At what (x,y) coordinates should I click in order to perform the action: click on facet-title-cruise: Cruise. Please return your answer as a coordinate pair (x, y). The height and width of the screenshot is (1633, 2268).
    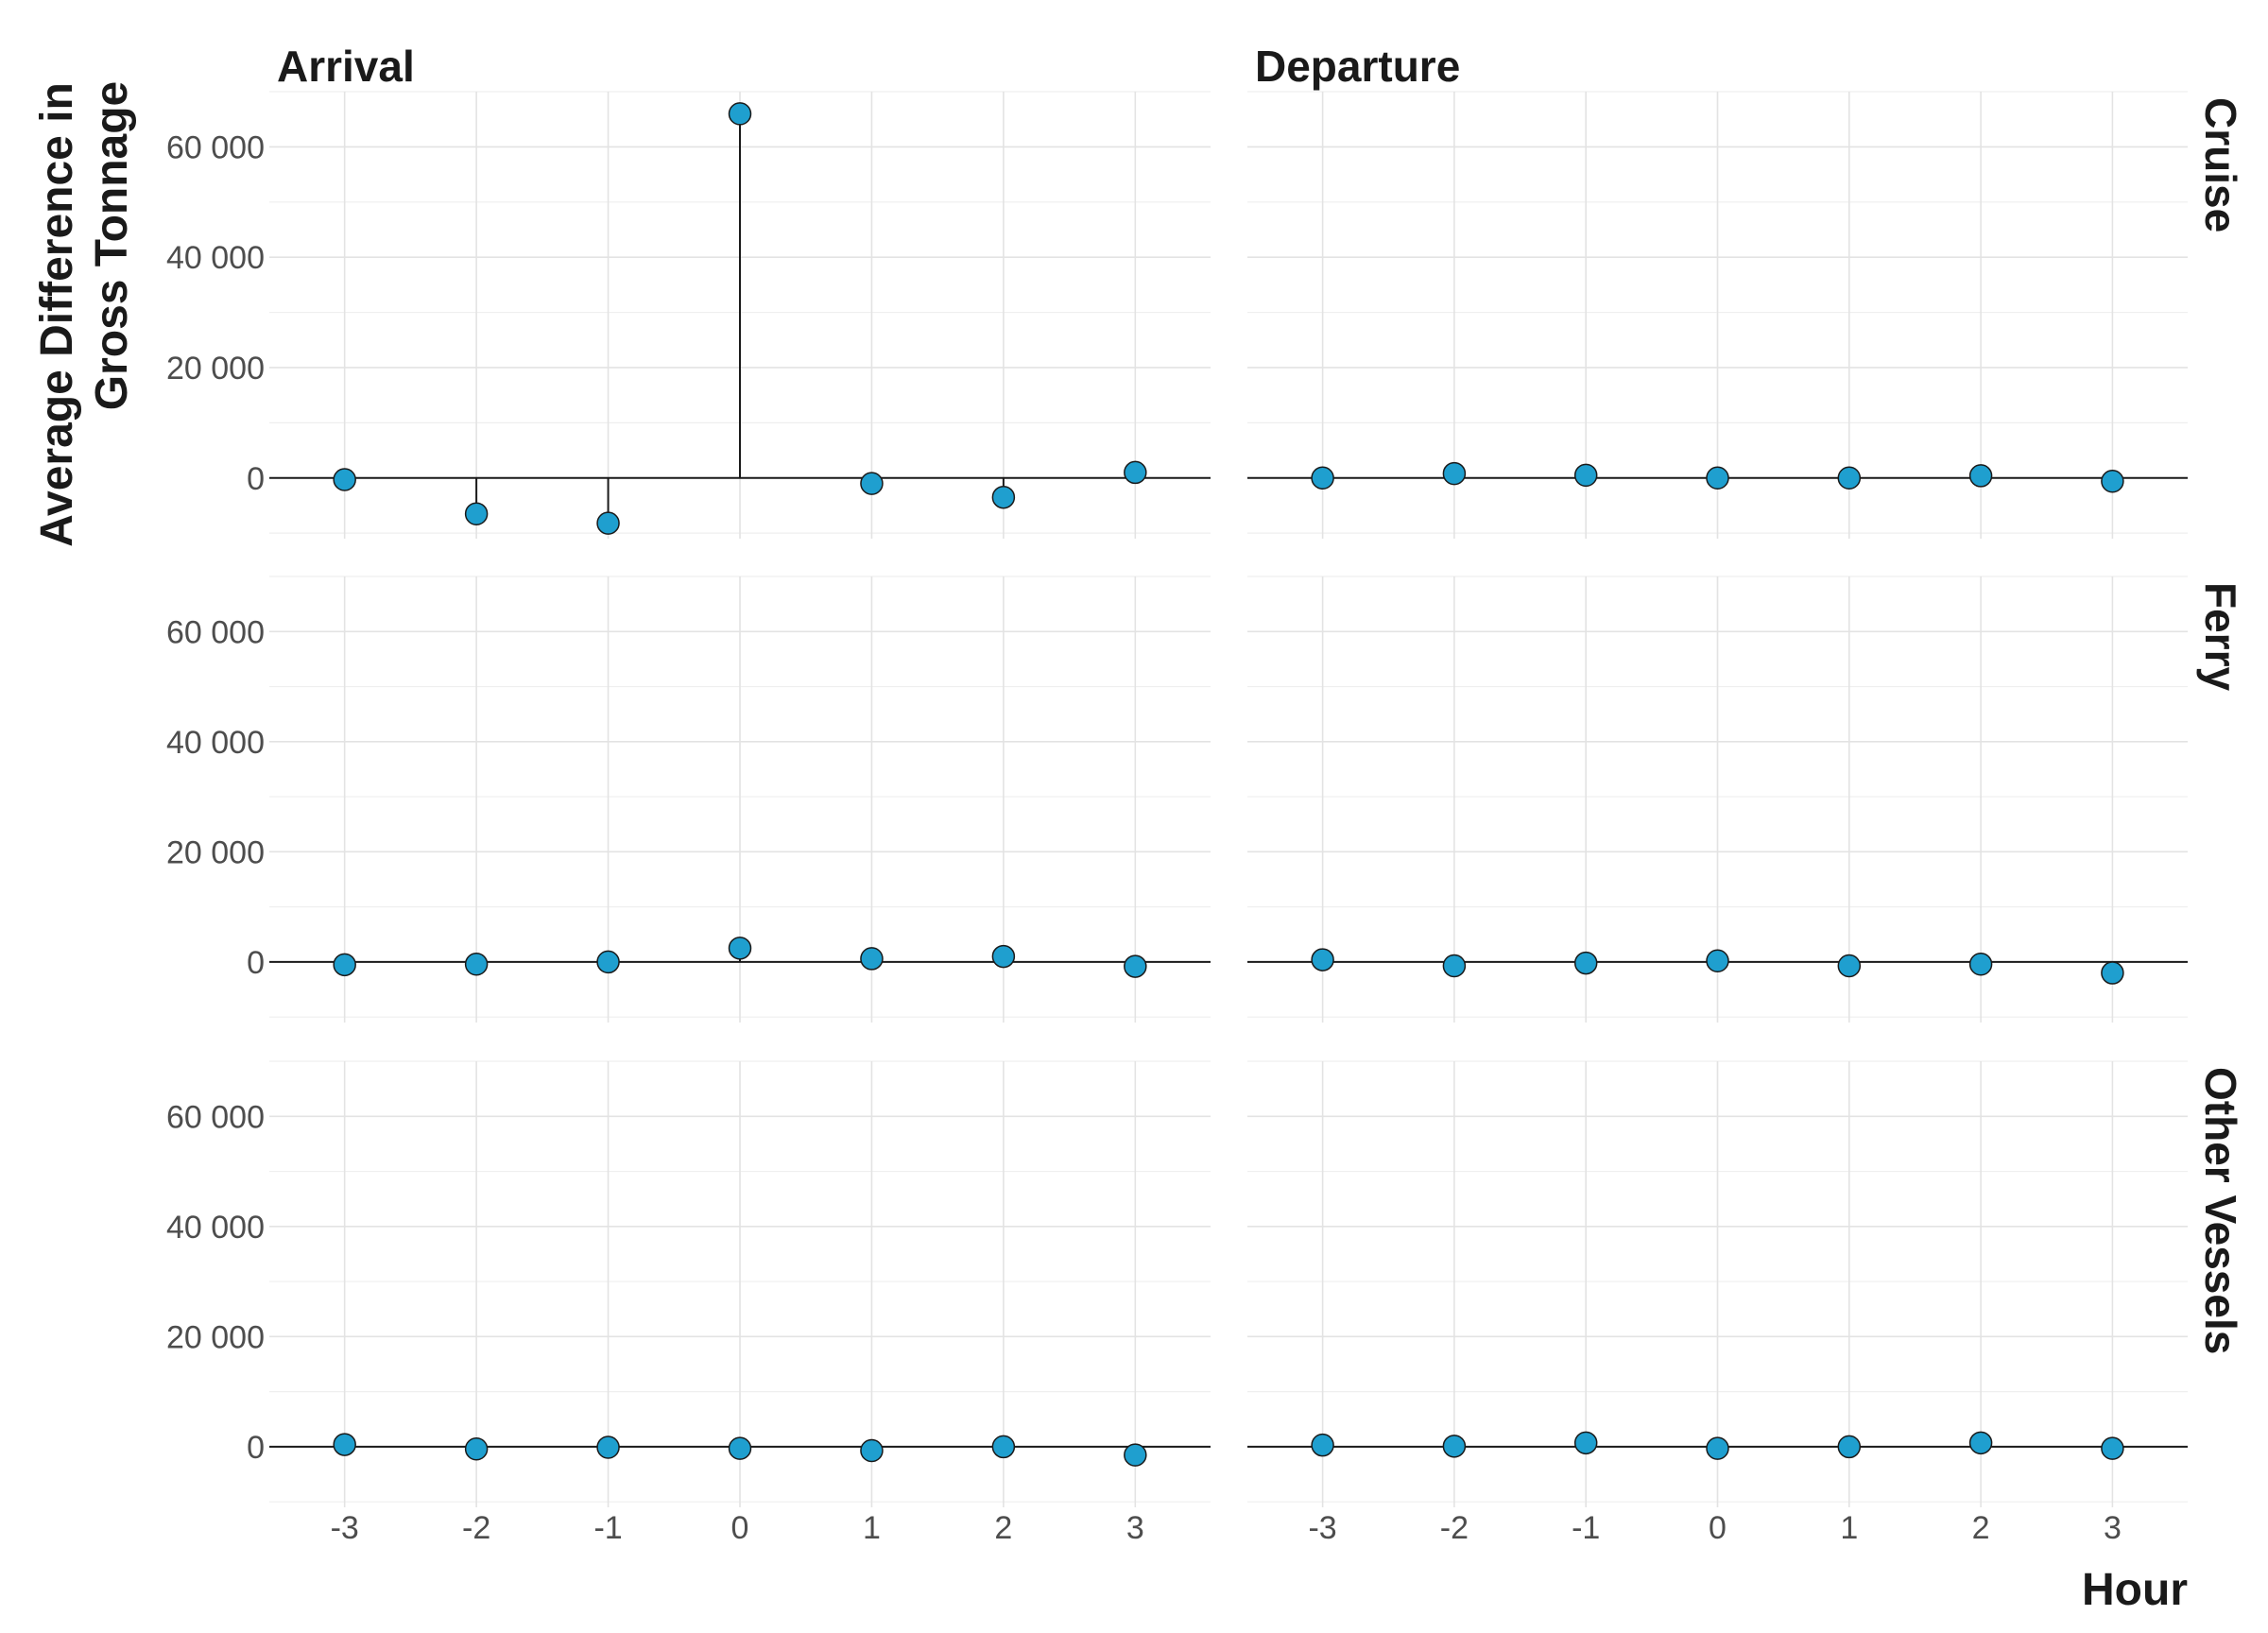
    Looking at the image, I should click on (2220, 164).